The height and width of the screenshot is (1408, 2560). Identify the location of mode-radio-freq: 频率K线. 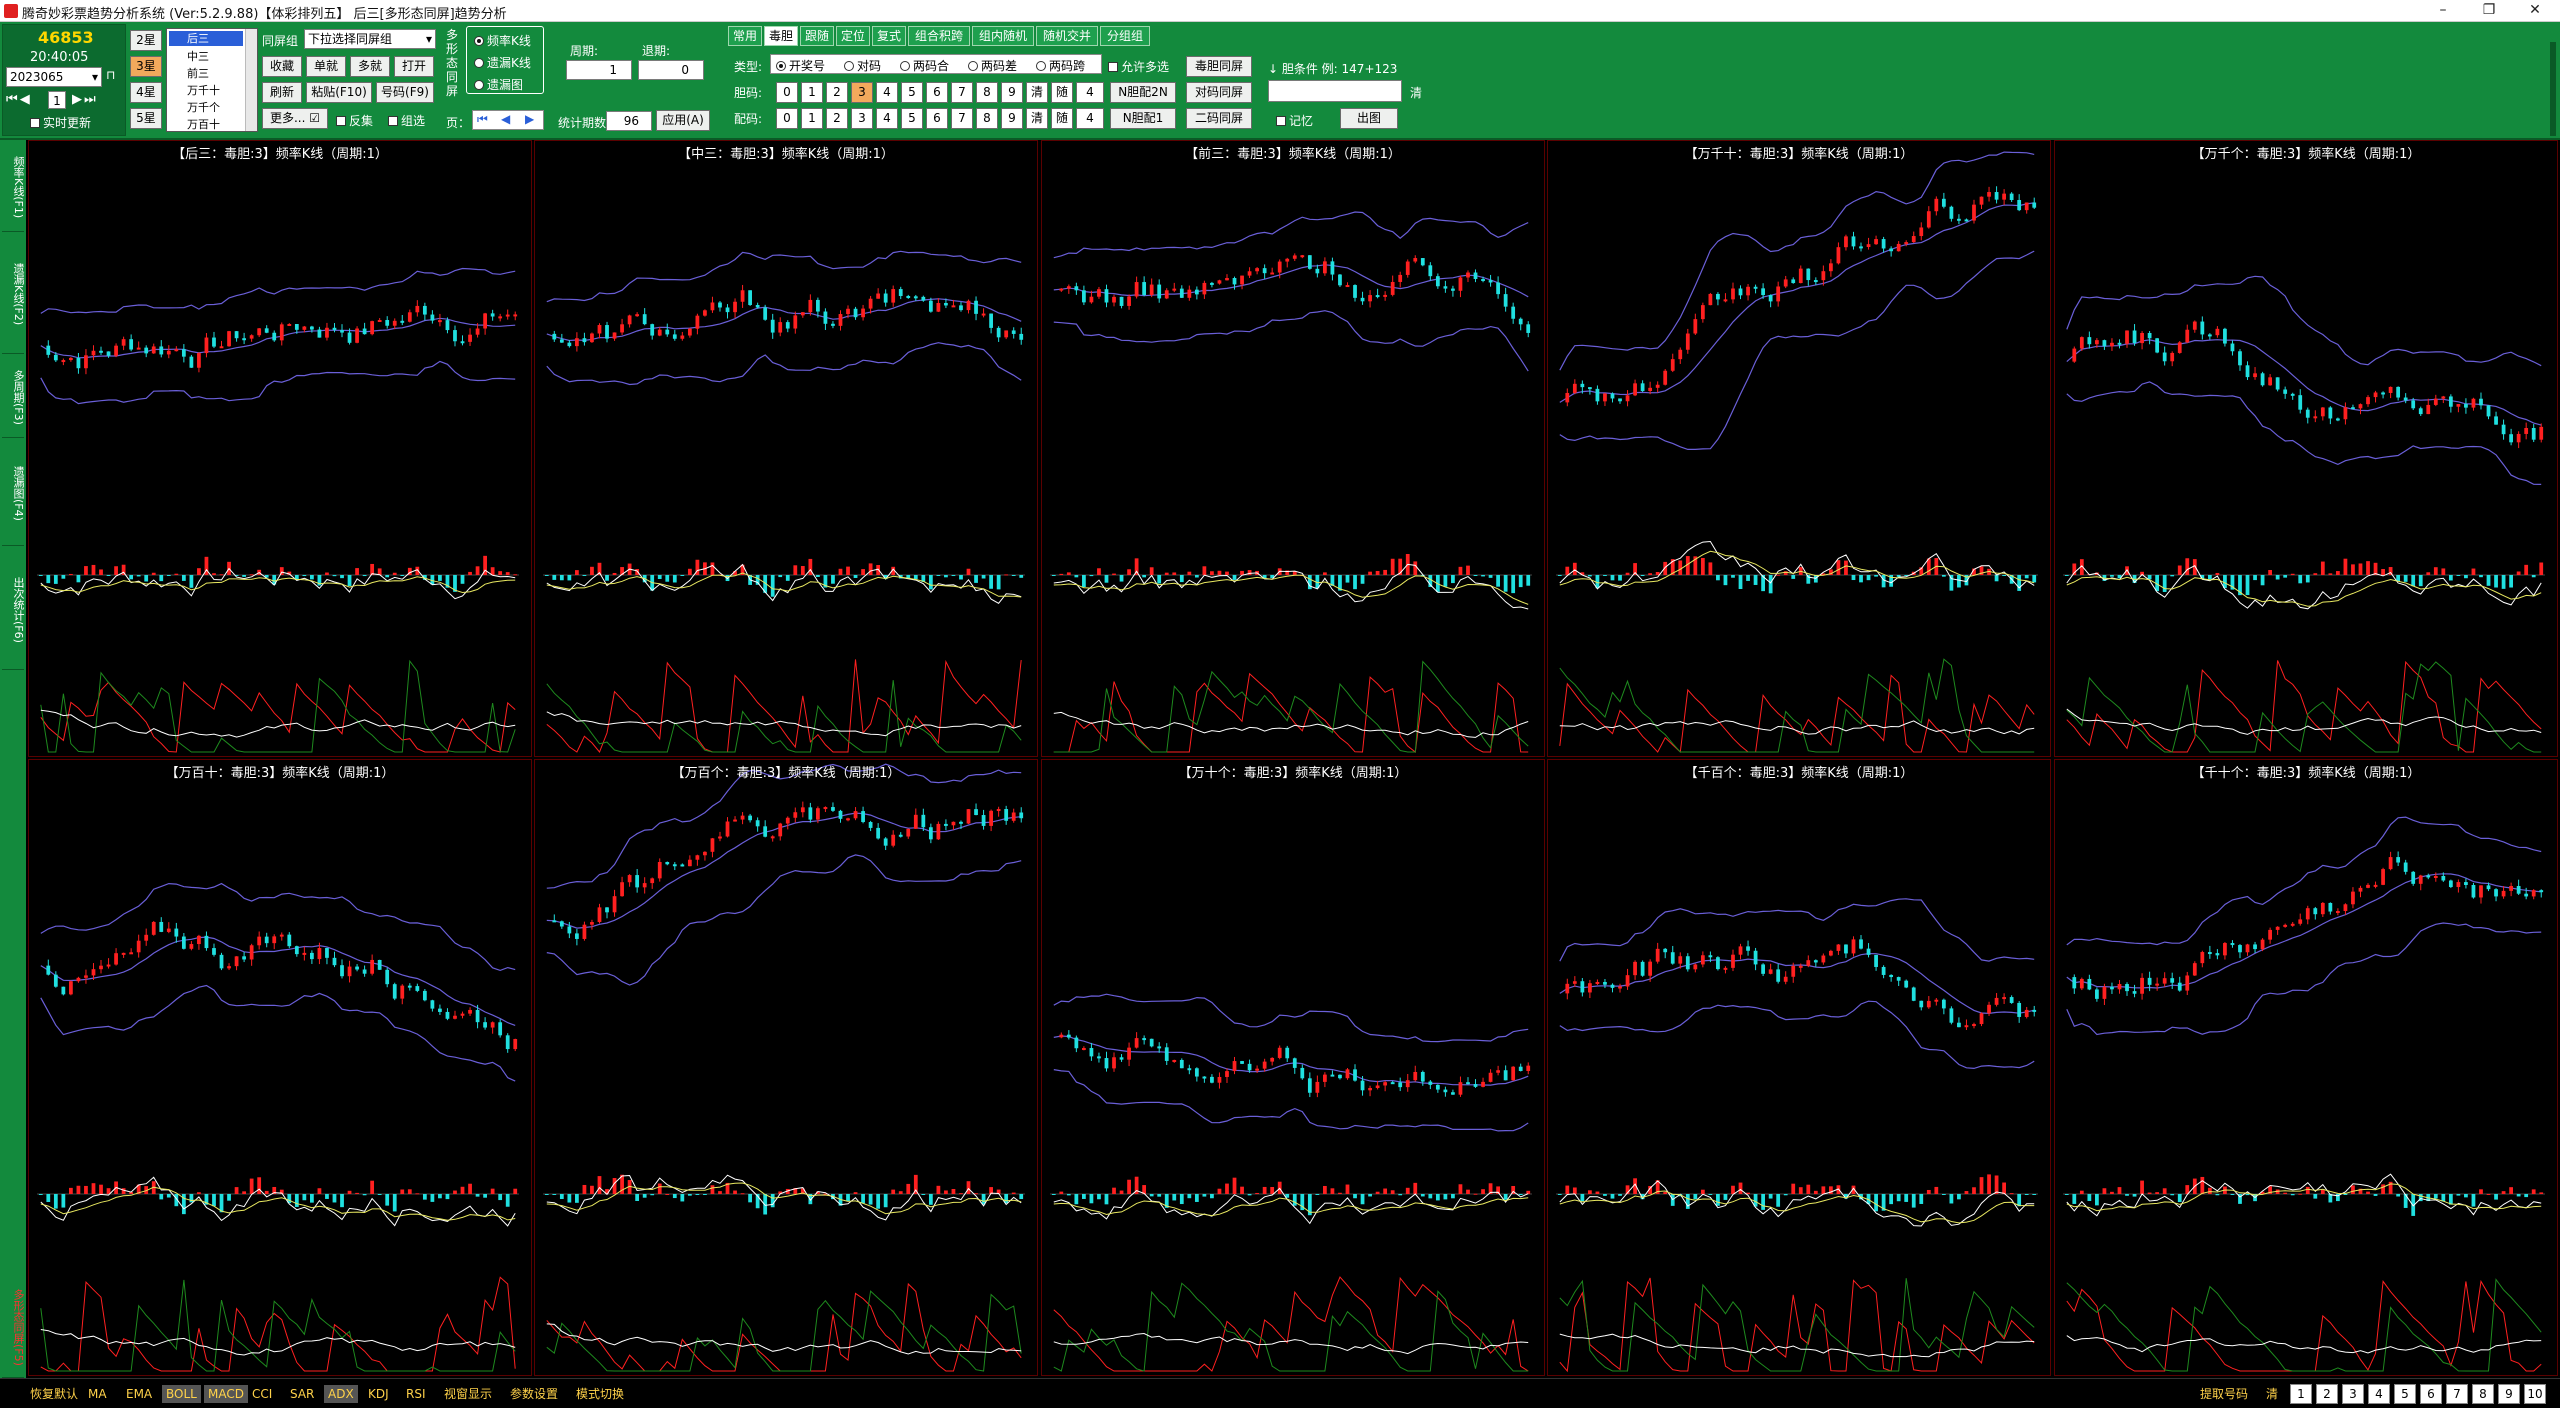
(502, 40).